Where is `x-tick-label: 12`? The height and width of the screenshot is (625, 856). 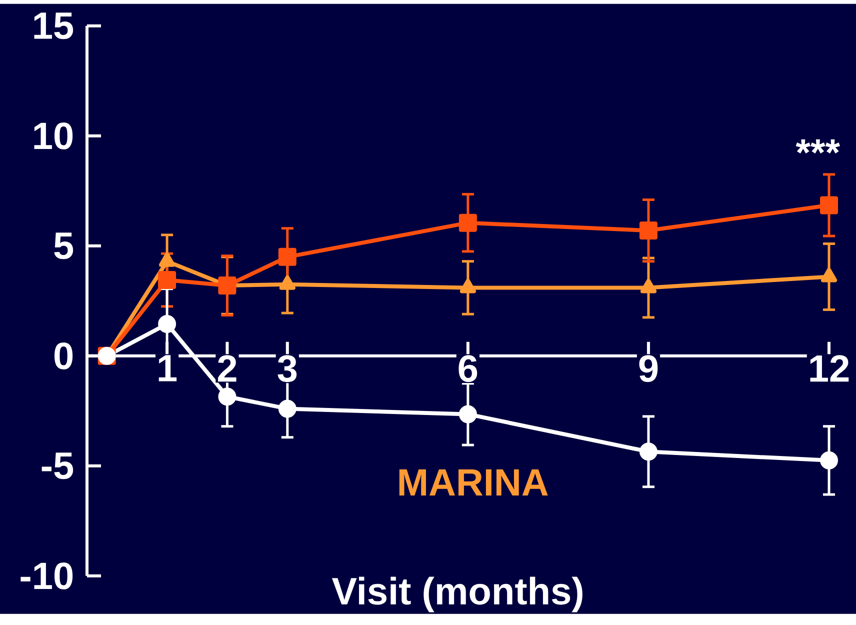 x-tick-label: 12 is located at coordinates (829, 368).